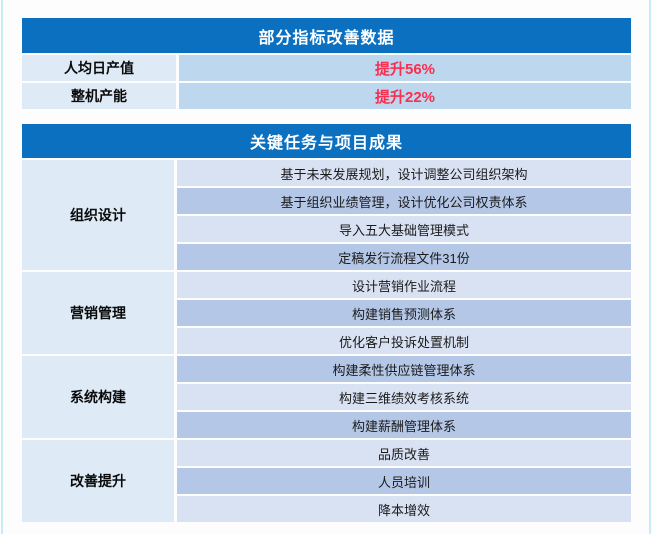 The image size is (653, 534). What do you see at coordinates (405, 68) in the screenshot?
I see `metric-value: 提升56%` at bounding box center [405, 68].